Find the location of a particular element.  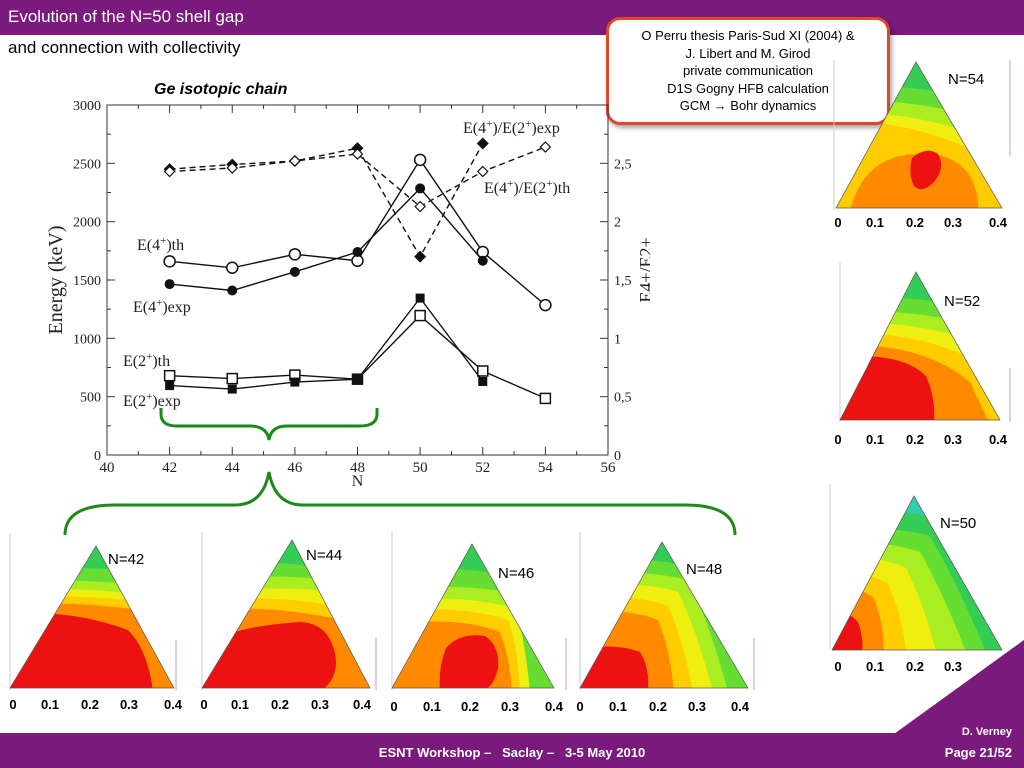

y2-tick-label: 1,5 is located at coordinates (623, 281).